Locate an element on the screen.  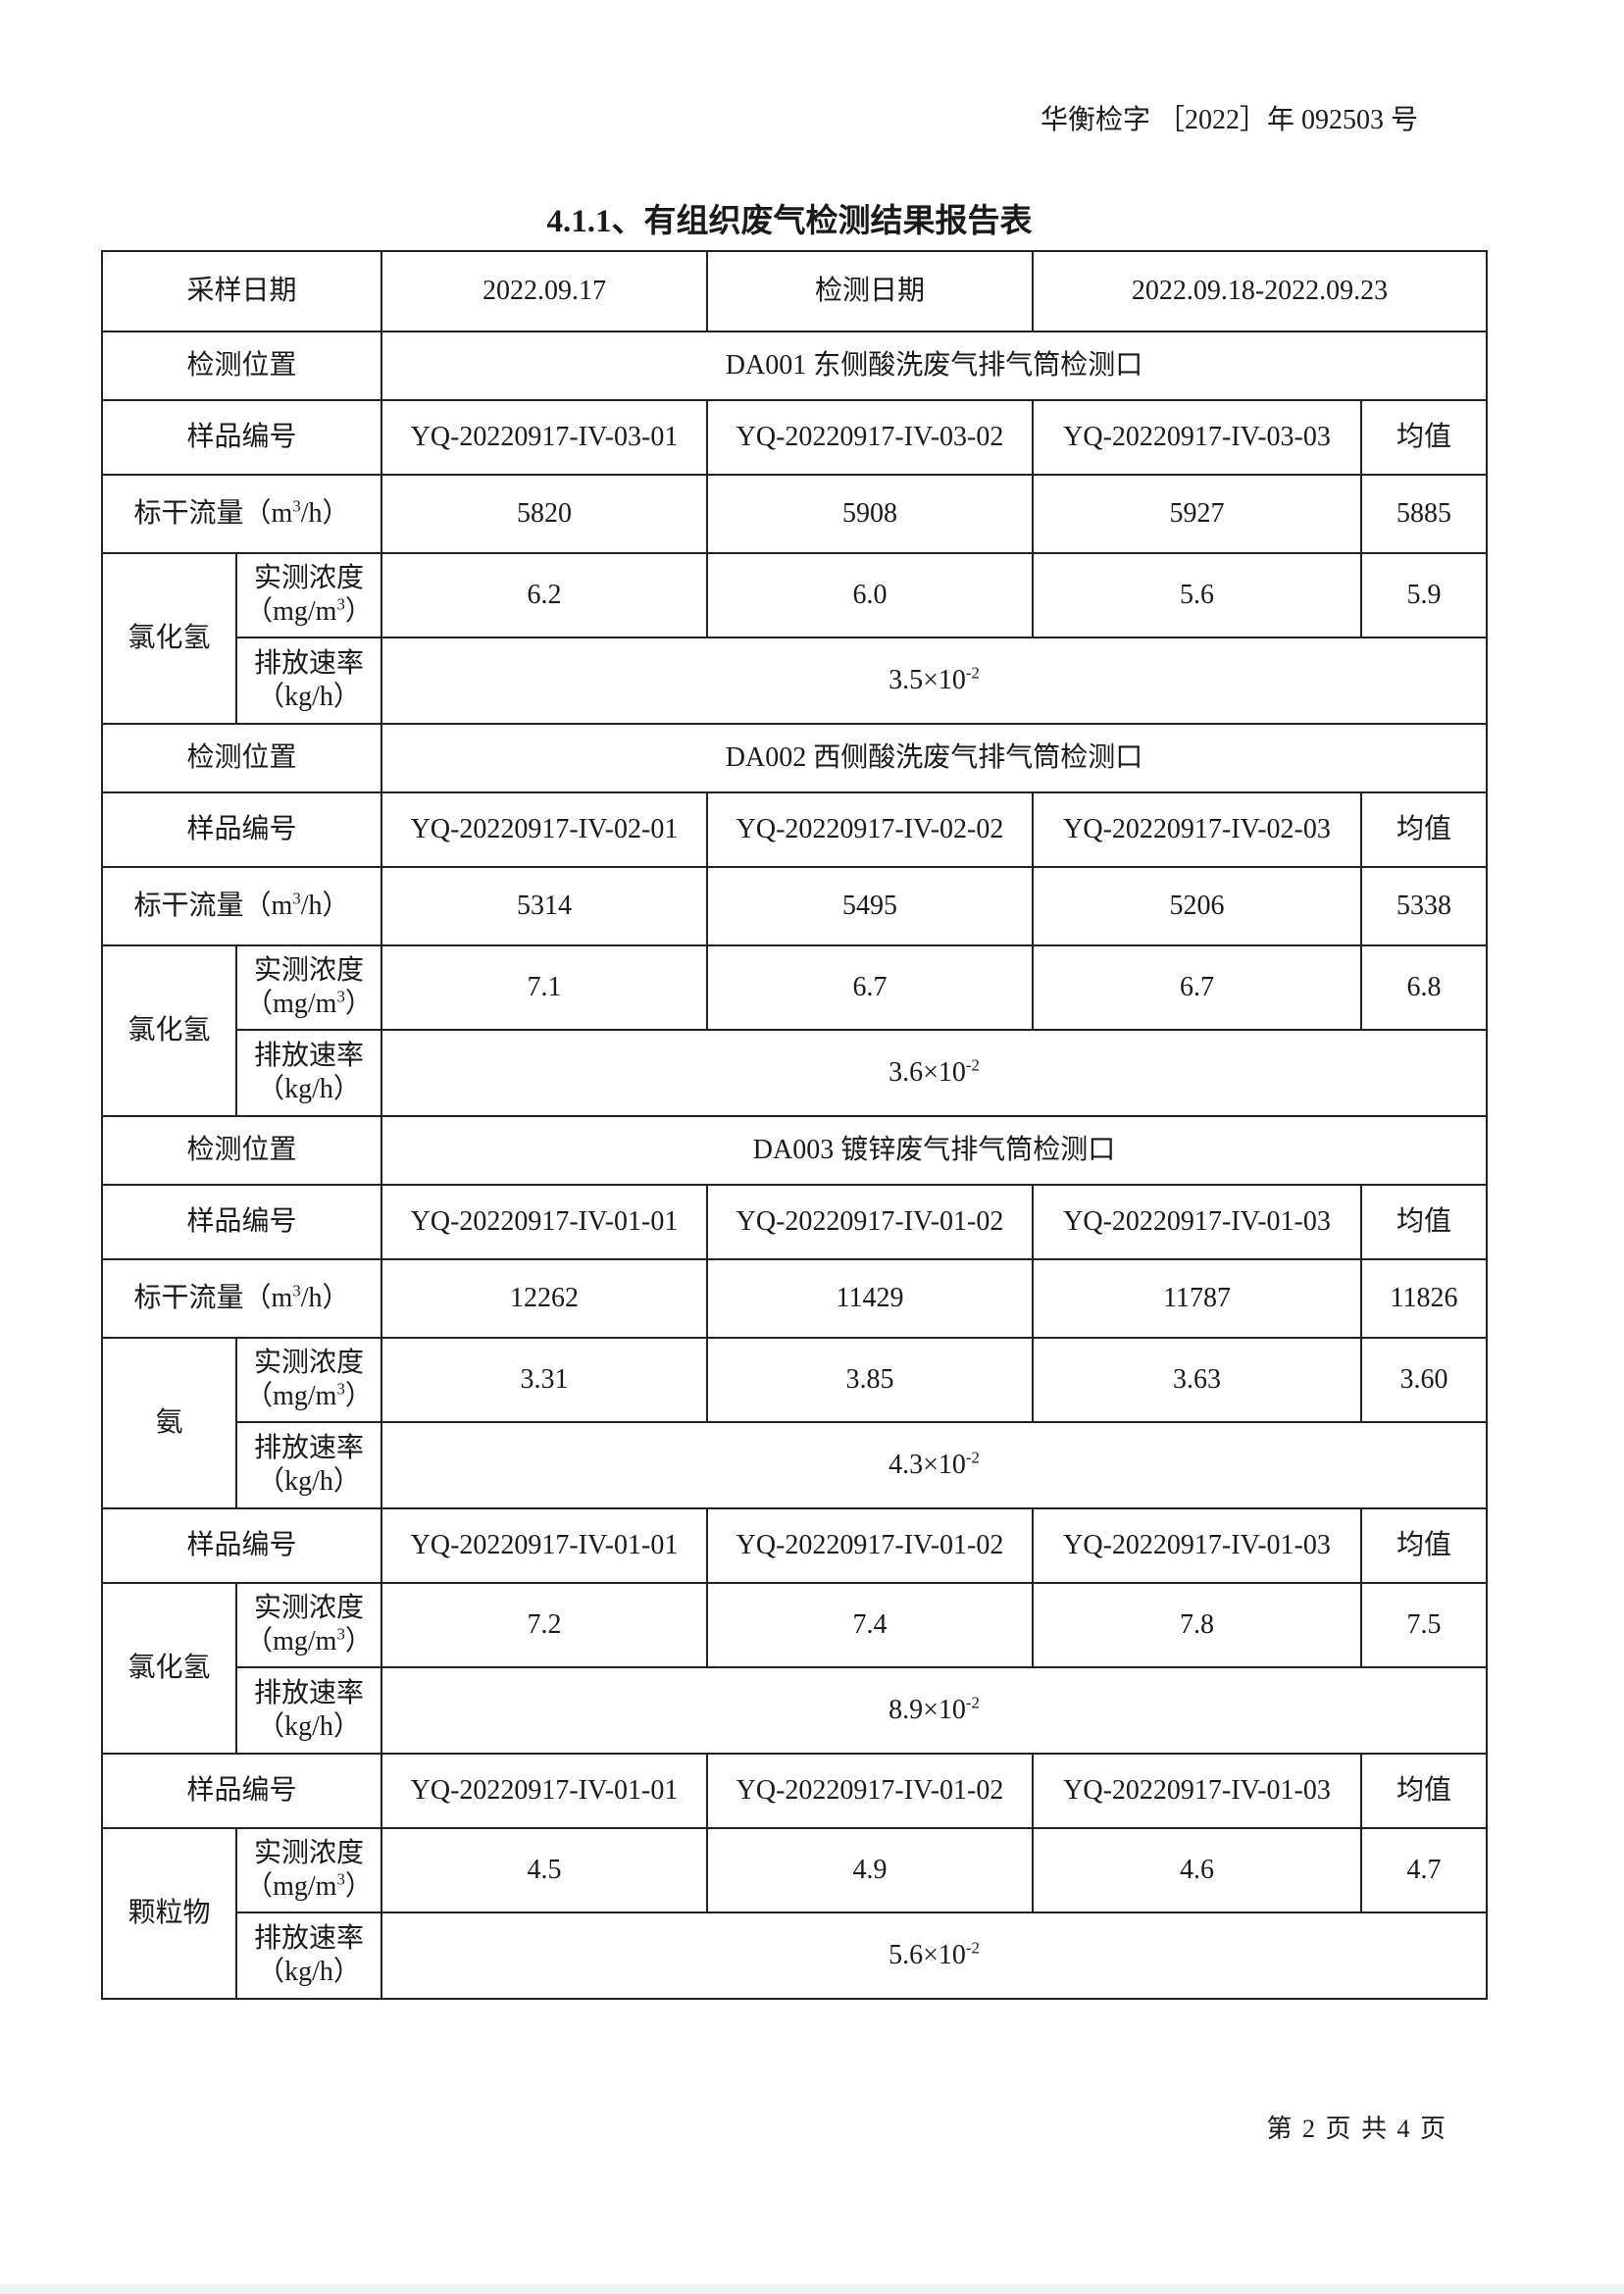
location-value: DA001 东侧酸洗废气排气筒检测口 is located at coordinates (935, 366).